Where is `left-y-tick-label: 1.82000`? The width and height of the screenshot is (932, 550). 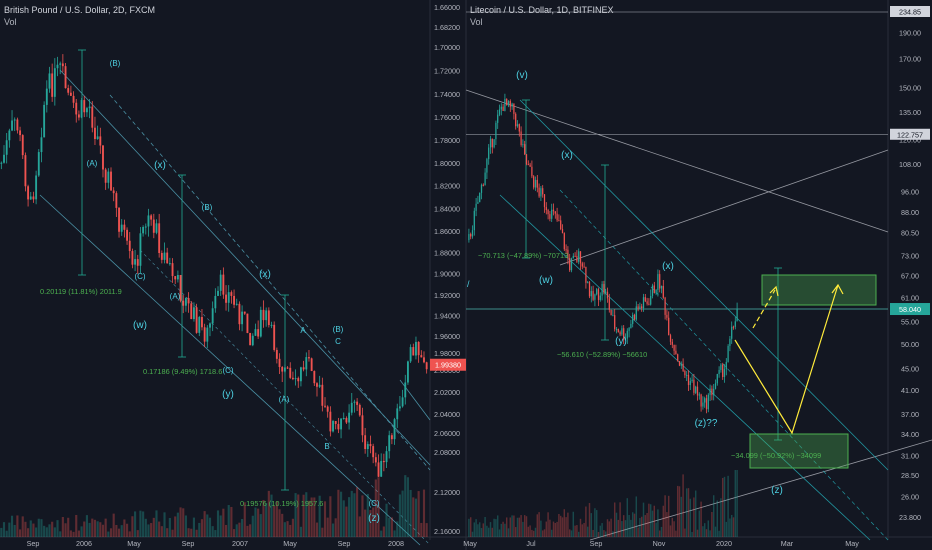
left-y-tick-label: 1.82000 is located at coordinates (447, 186).